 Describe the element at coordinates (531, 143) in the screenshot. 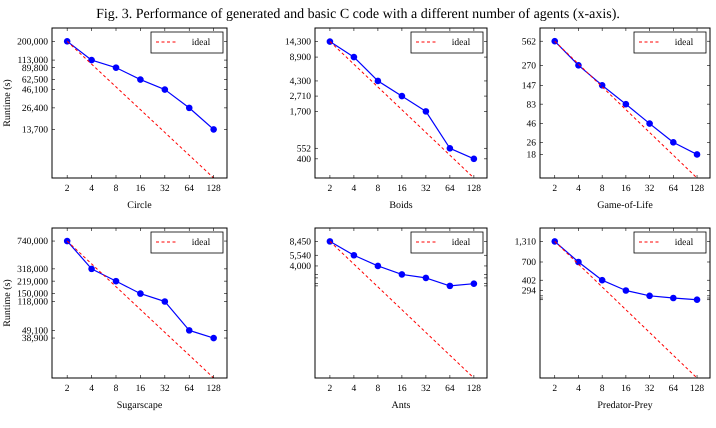

I see `y-tick-label: 26` at that location.